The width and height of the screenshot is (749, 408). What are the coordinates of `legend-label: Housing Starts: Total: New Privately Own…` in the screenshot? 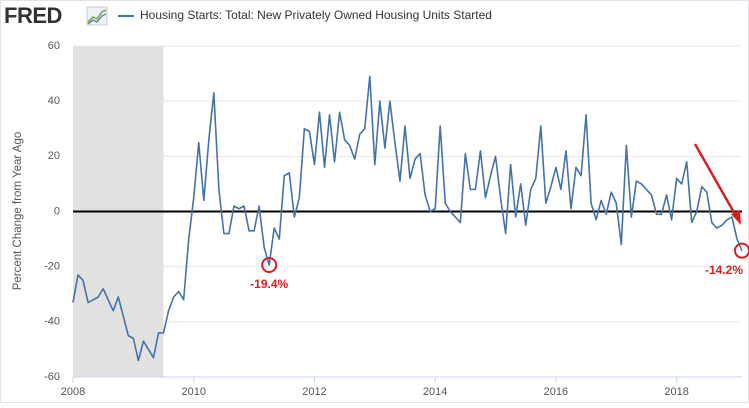 It's located at (316, 15).